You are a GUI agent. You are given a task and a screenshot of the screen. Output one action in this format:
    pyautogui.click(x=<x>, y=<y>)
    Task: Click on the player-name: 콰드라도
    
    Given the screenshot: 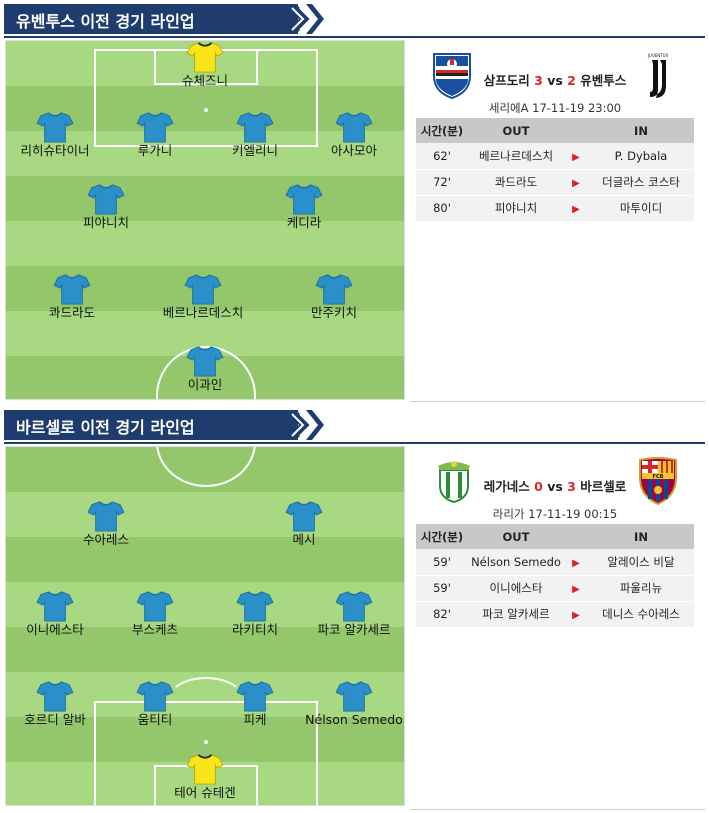 What is the action you would take?
    pyautogui.click(x=71, y=312)
    